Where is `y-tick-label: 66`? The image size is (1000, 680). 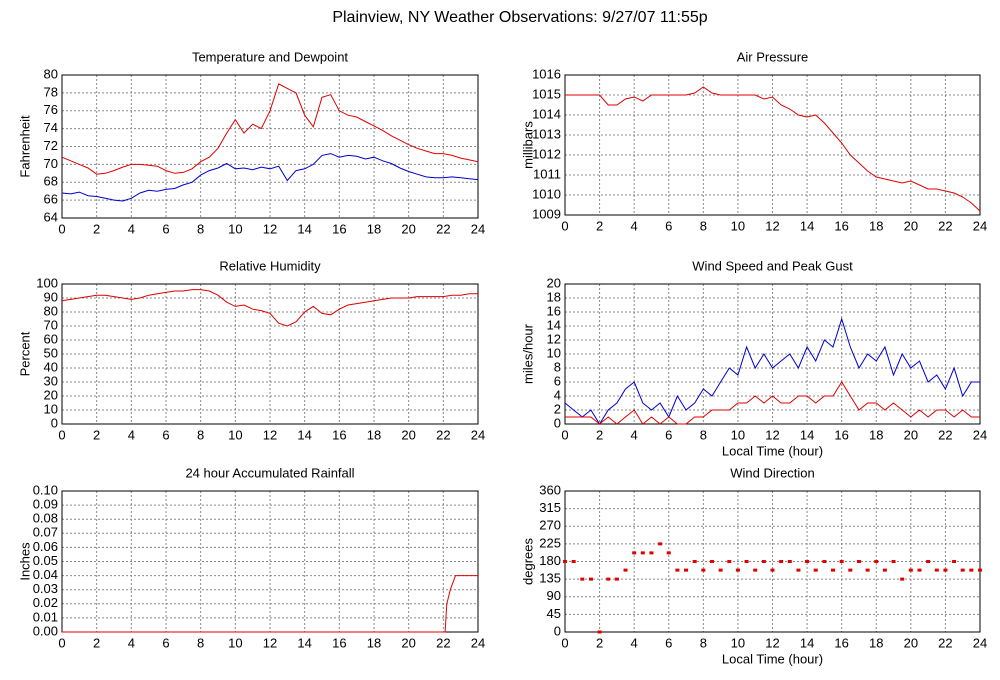 y-tick-label: 66 is located at coordinates (51, 199).